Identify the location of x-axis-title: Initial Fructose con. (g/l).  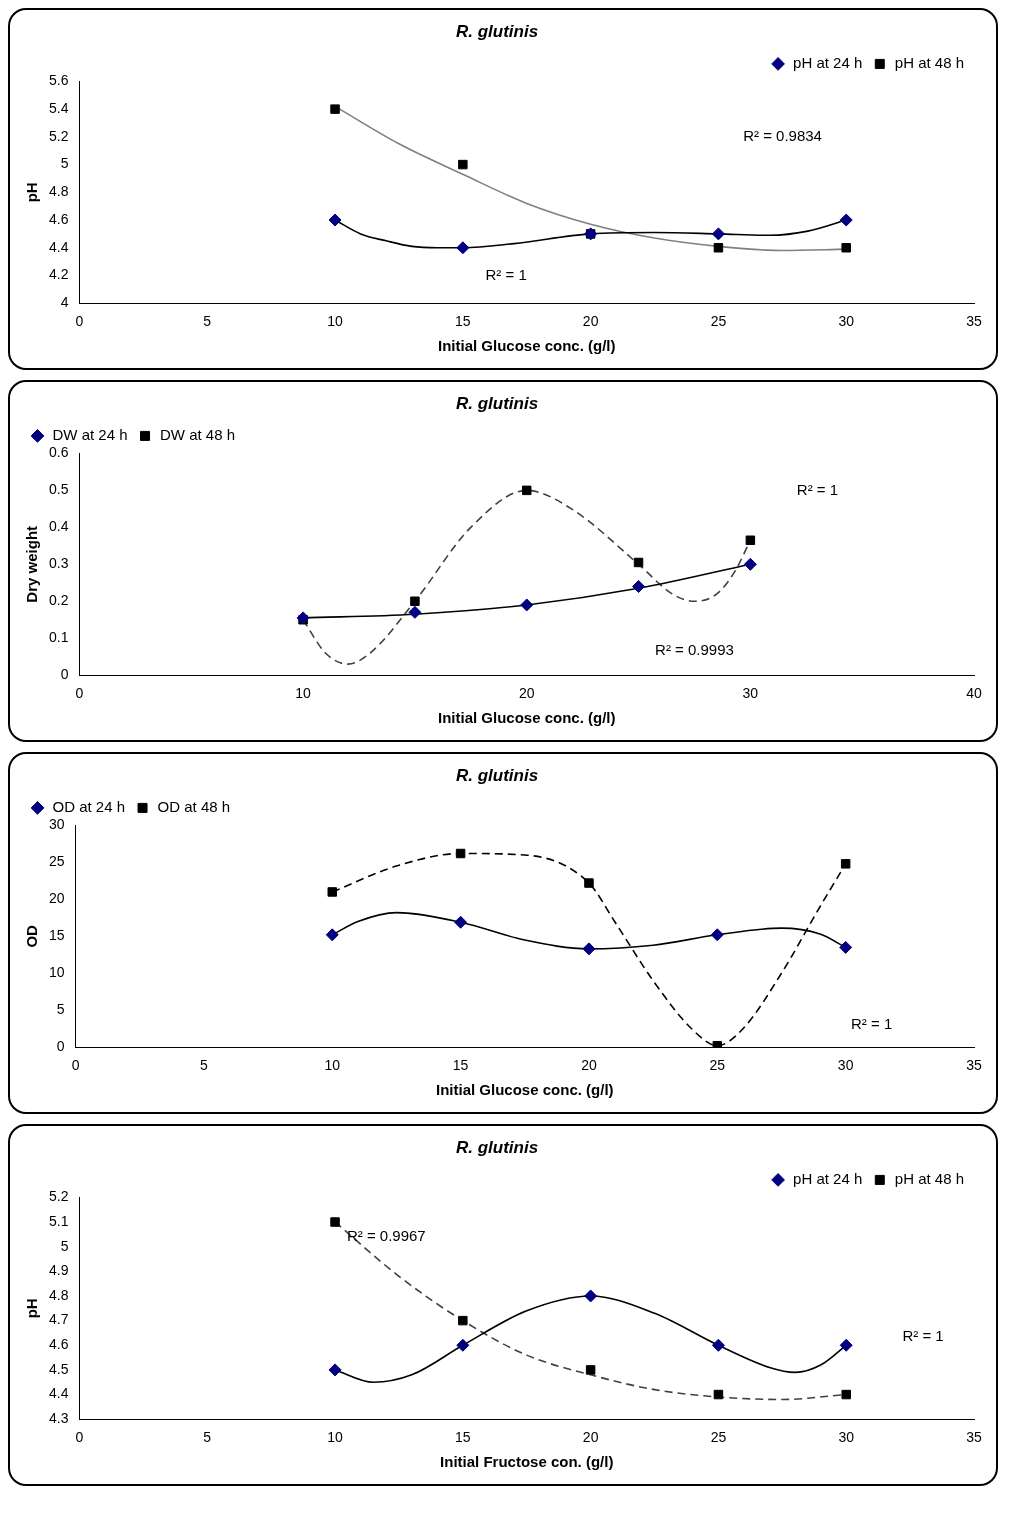
(527, 1462).